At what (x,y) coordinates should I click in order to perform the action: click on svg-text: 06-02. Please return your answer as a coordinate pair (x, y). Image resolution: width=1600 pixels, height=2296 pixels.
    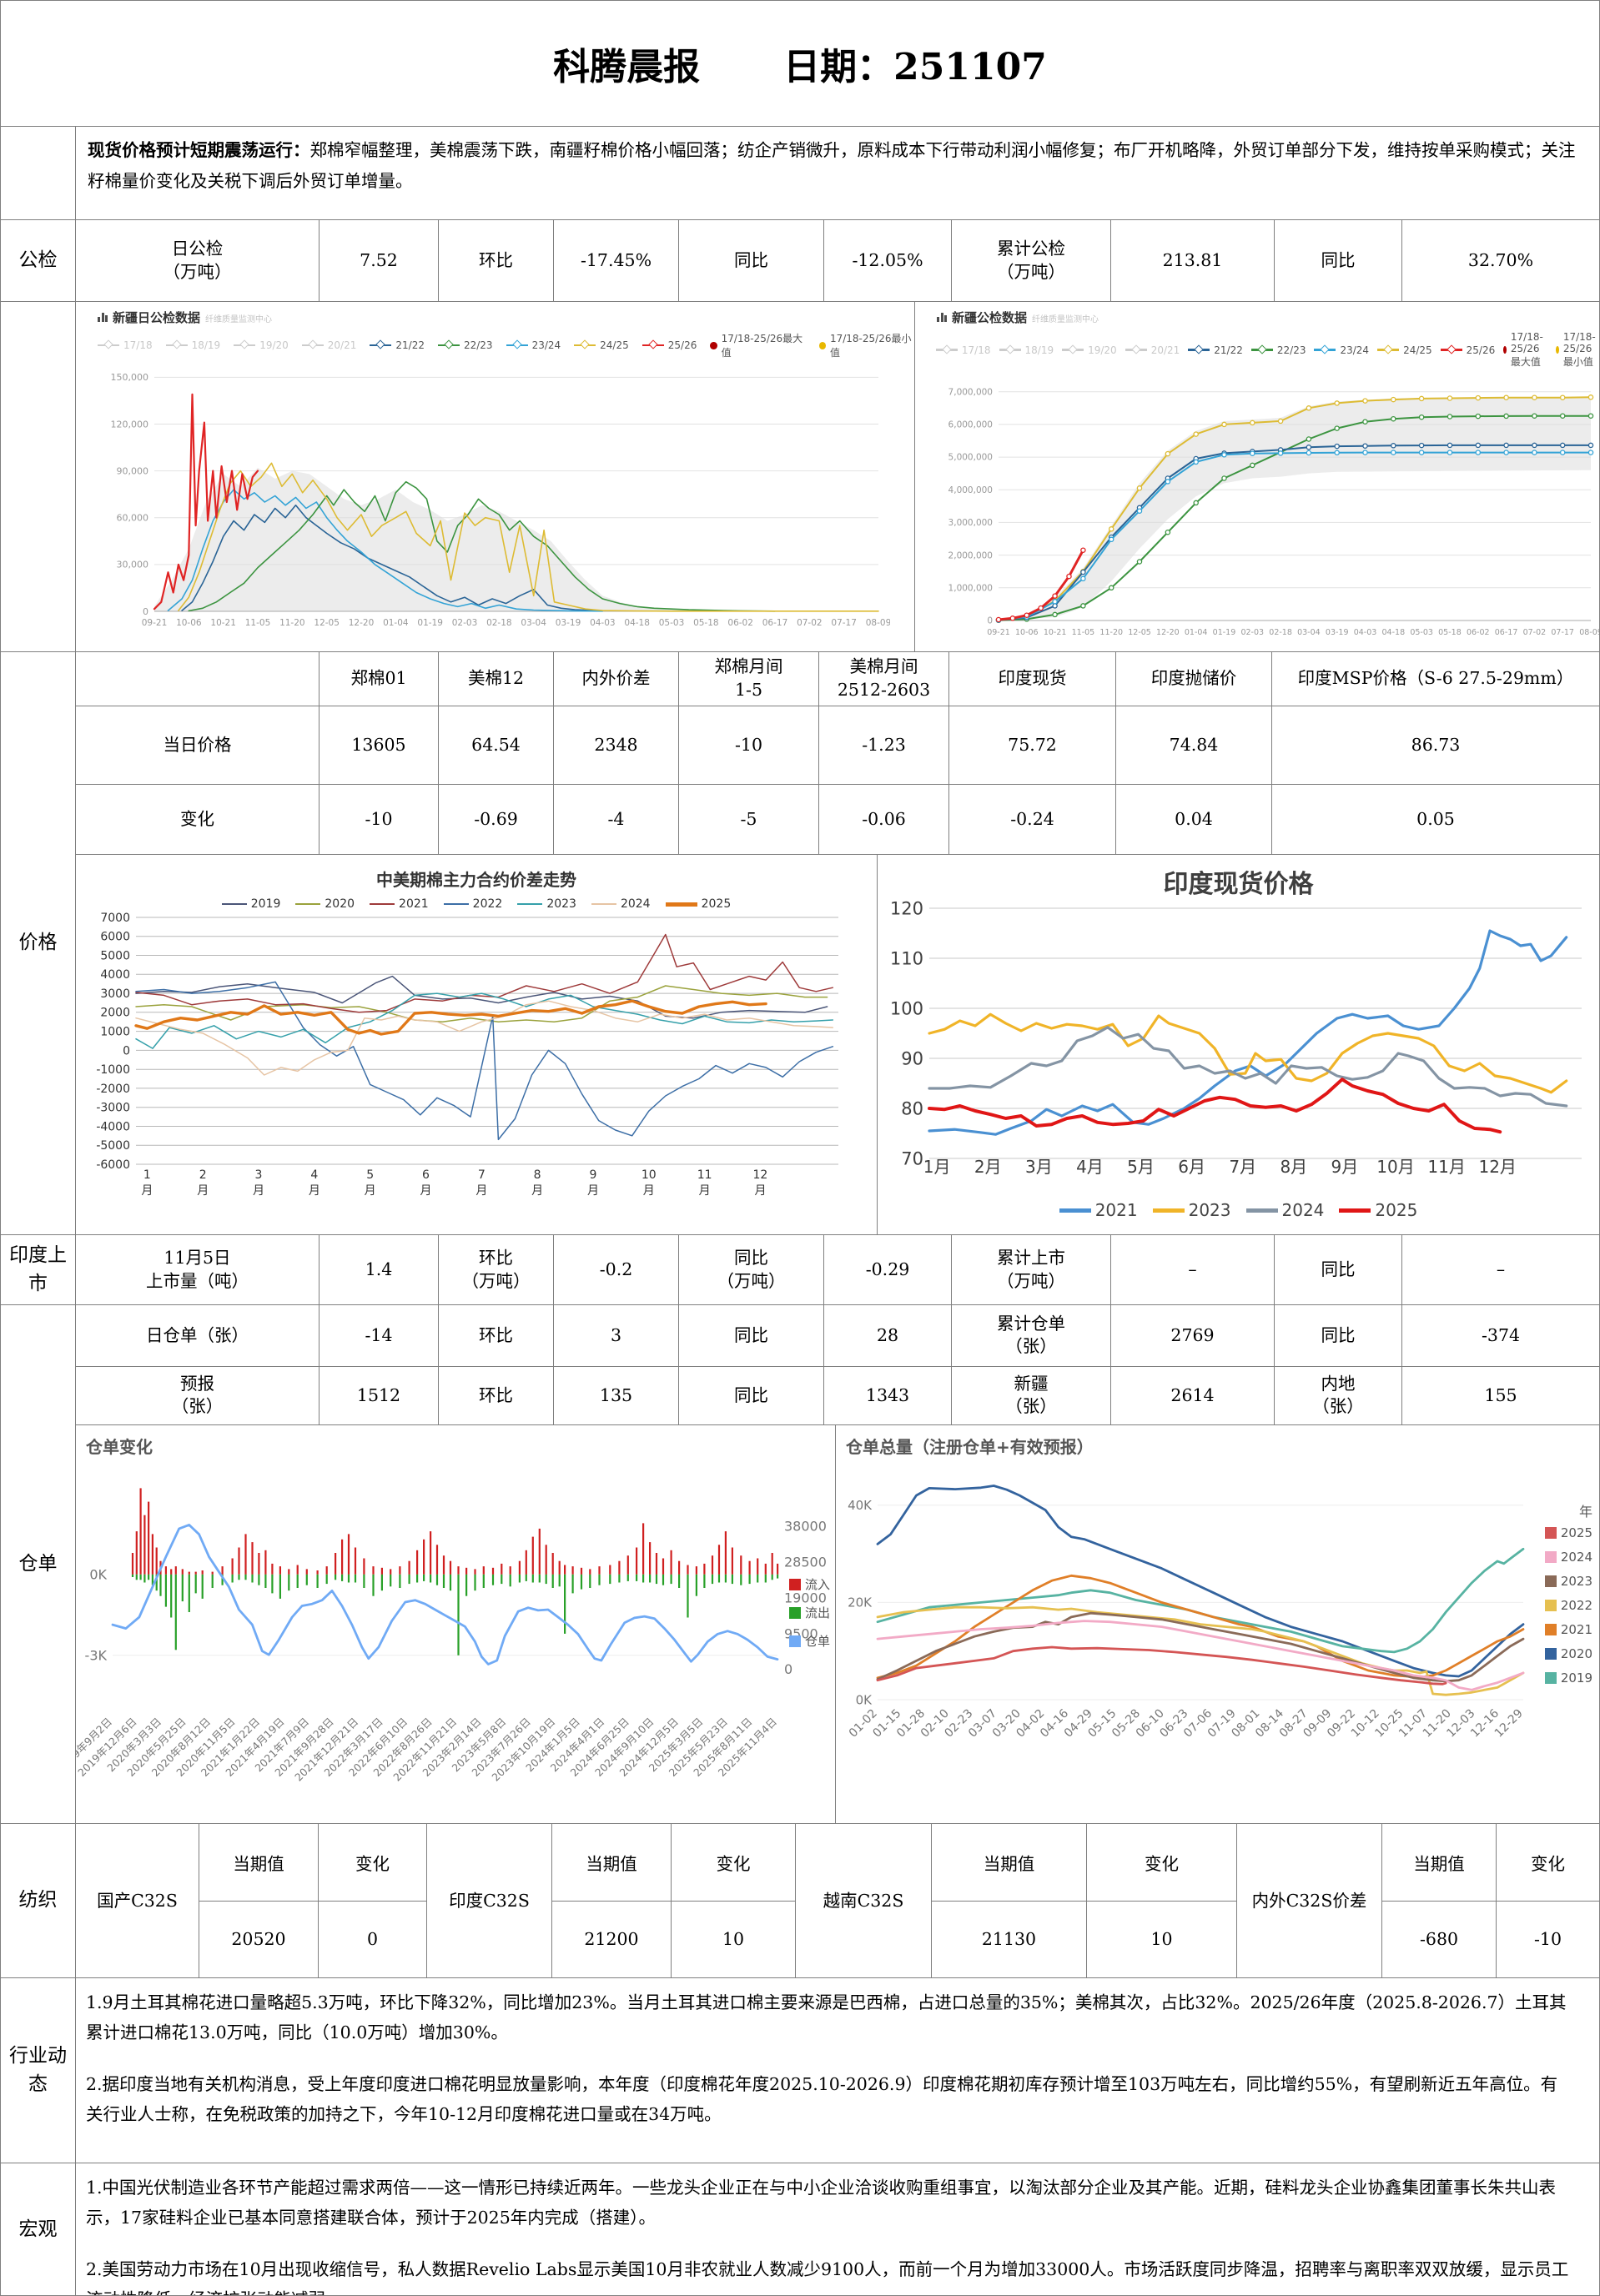
    Looking at the image, I should click on (740, 623).